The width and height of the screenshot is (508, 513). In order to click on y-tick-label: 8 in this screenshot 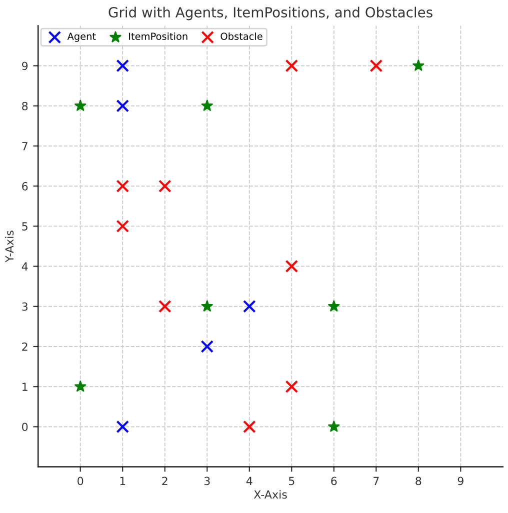, I will do `click(25, 106)`.